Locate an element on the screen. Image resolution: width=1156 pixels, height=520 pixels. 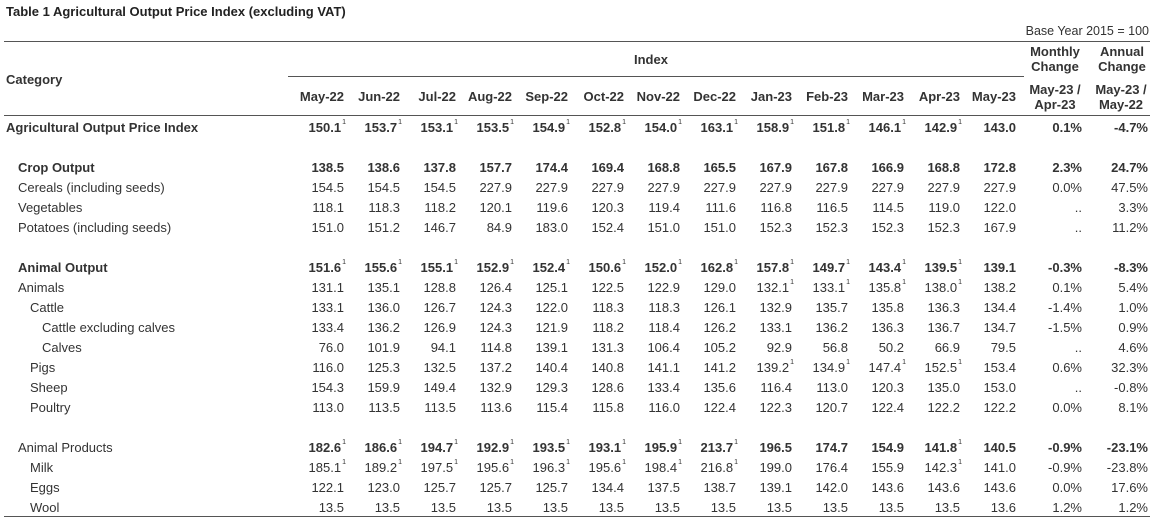
index-value: 133.4 is located at coordinates (663, 387).